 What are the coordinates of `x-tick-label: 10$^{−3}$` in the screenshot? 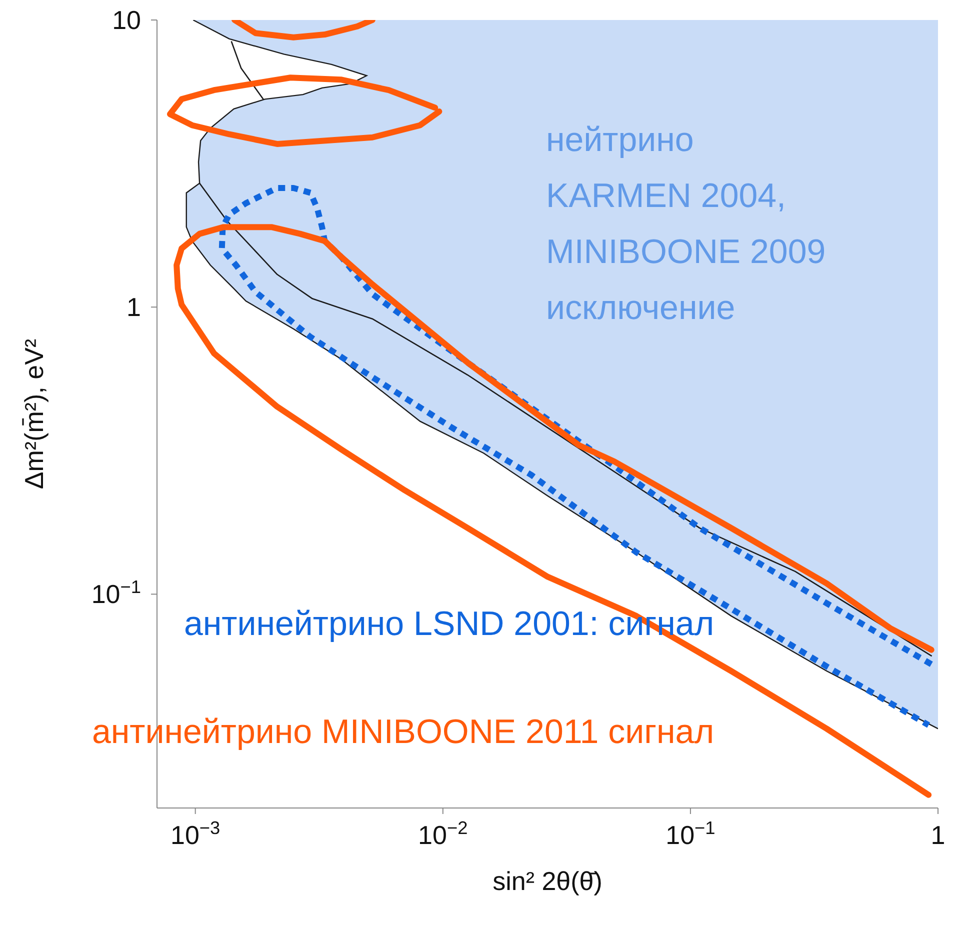 It's located at (195, 834).